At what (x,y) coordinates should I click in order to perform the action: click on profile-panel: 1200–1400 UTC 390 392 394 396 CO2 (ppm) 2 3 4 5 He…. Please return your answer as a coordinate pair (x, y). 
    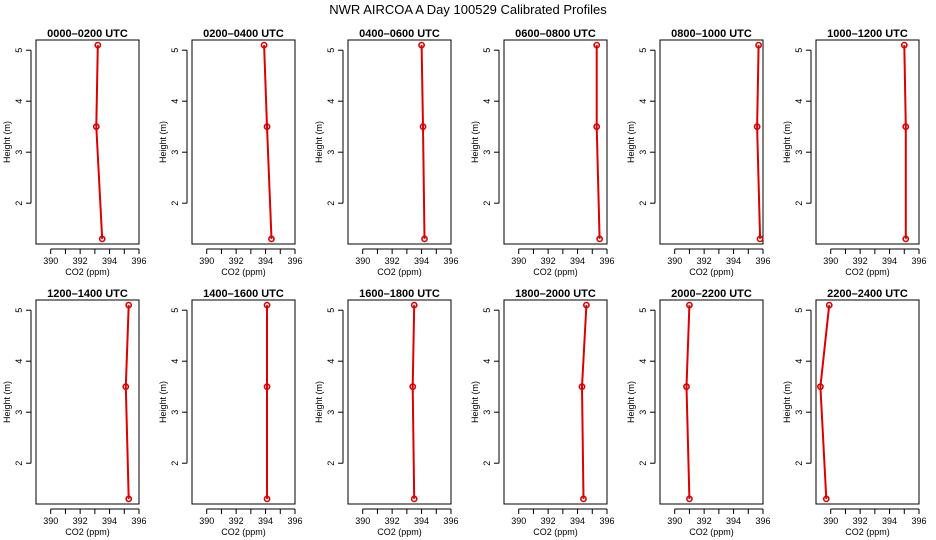
    Looking at the image, I should click on (74, 412).